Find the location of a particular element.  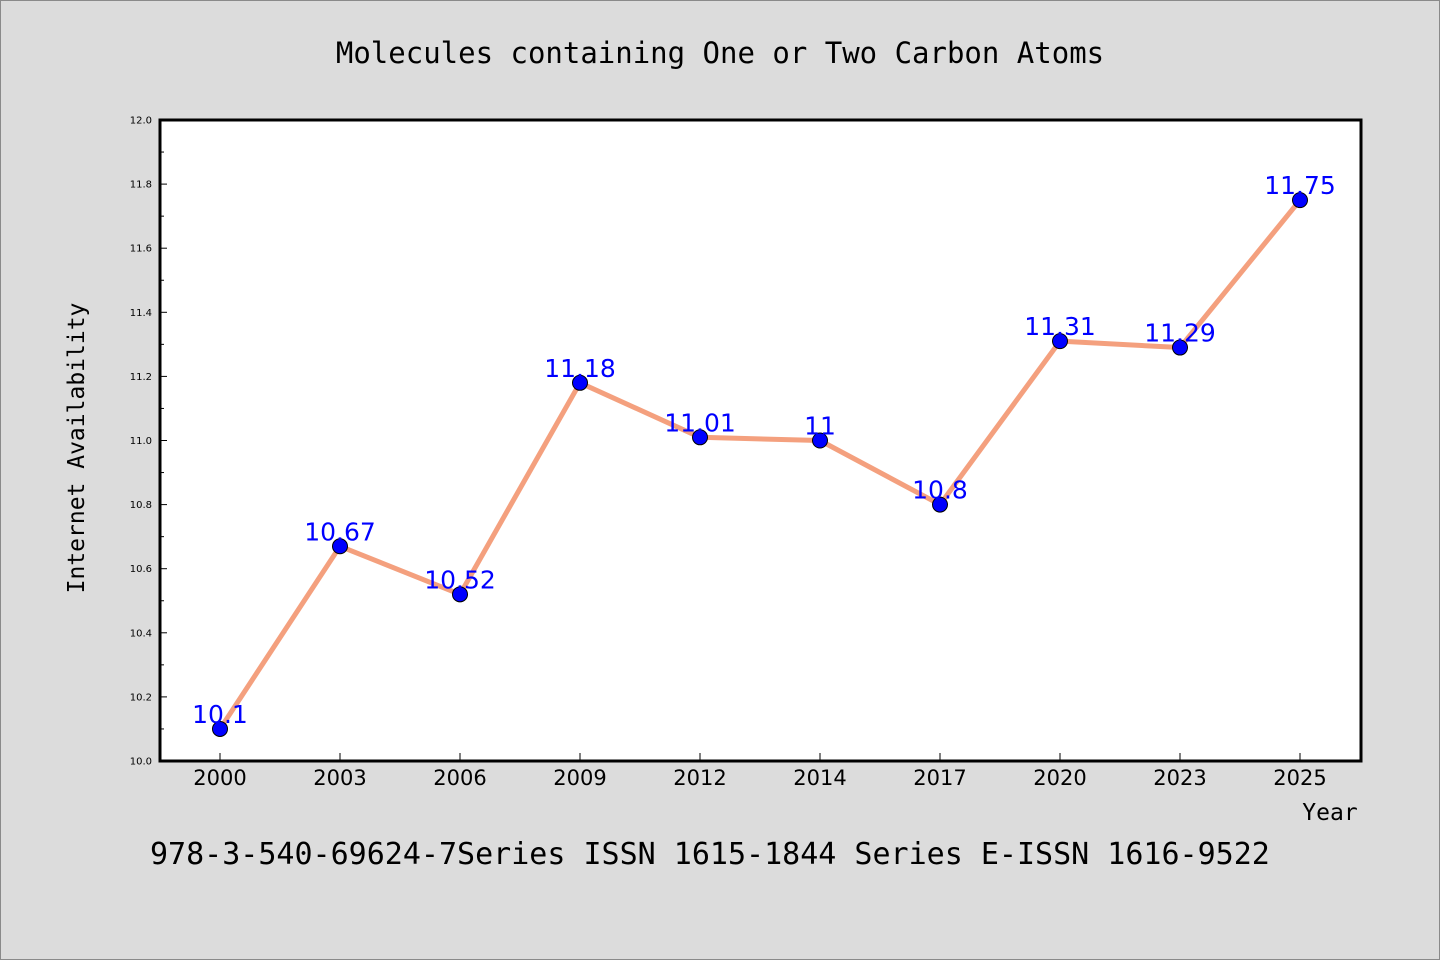

x-tick-label: 2020 is located at coordinates (1059, 778).